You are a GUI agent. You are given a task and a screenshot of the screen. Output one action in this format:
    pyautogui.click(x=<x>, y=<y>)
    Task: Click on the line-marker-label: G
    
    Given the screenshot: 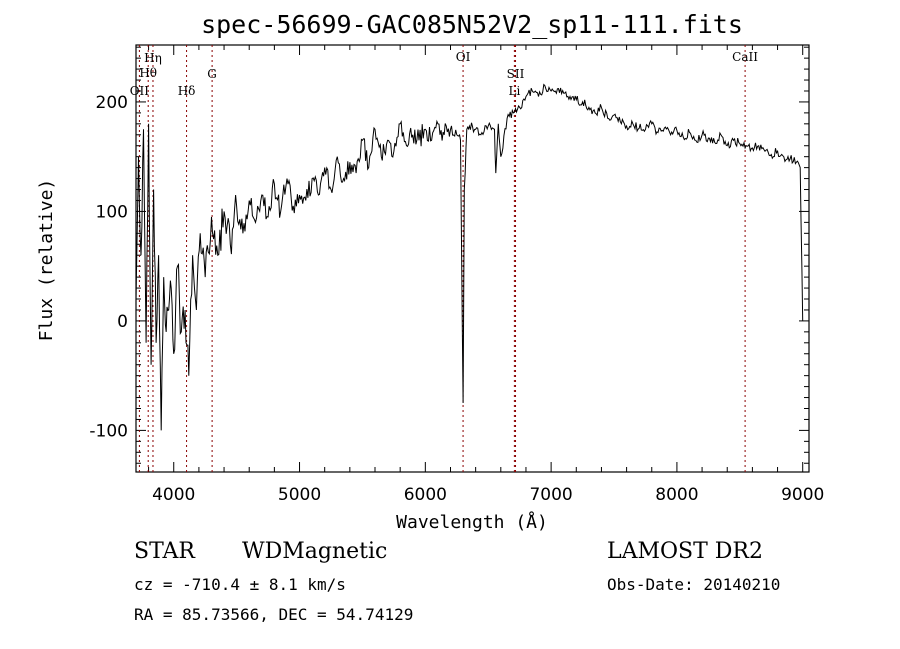 What is the action you would take?
    pyautogui.click(x=212, y=74)
    